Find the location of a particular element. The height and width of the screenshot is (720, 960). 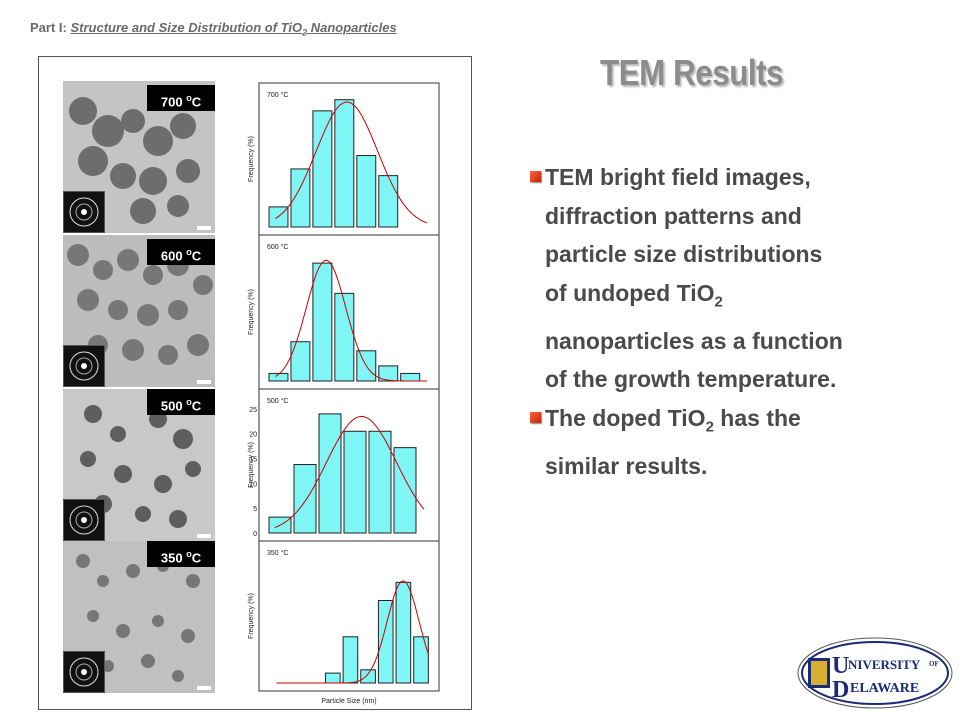

svg-text: D is located at coordinates (840, 690).